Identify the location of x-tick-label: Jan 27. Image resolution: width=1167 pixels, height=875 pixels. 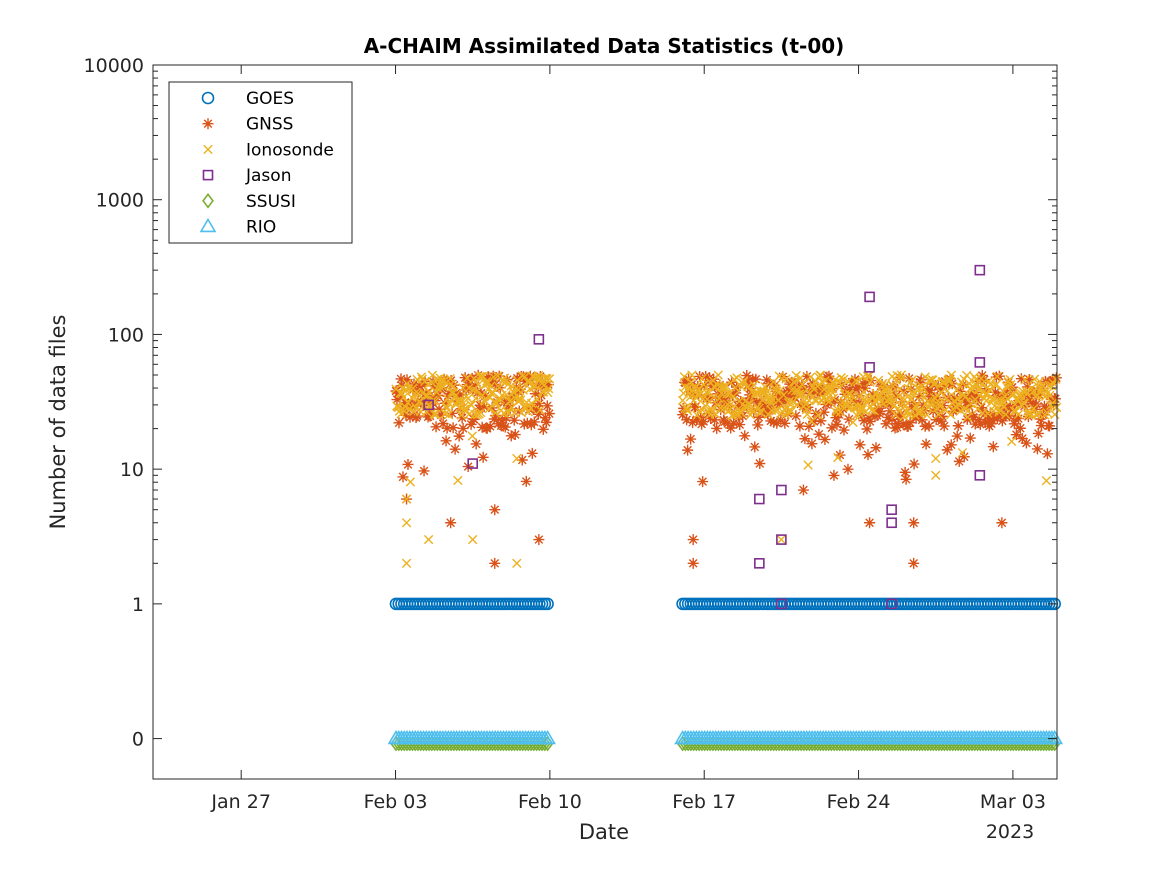
(240, 802).